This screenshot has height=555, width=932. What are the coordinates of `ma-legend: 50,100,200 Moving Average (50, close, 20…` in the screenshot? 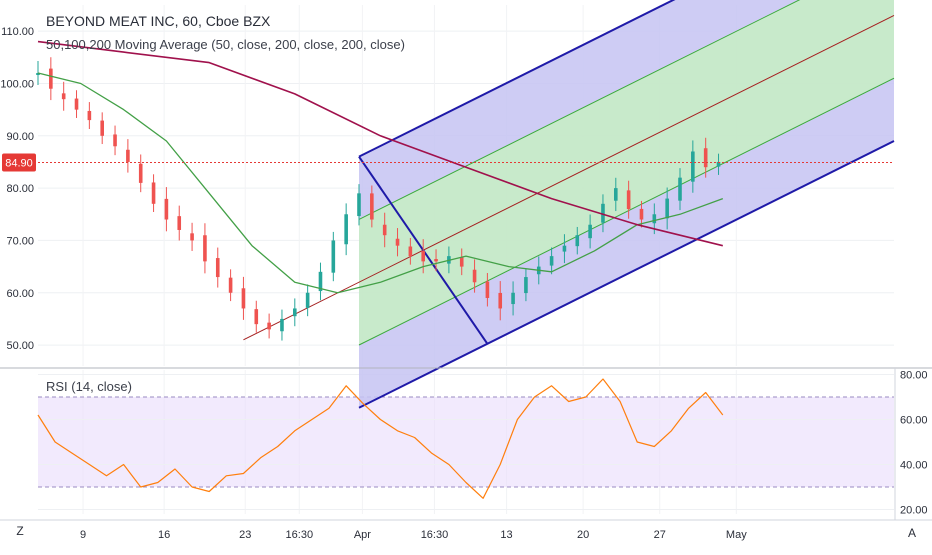 It's located at (225, 44).